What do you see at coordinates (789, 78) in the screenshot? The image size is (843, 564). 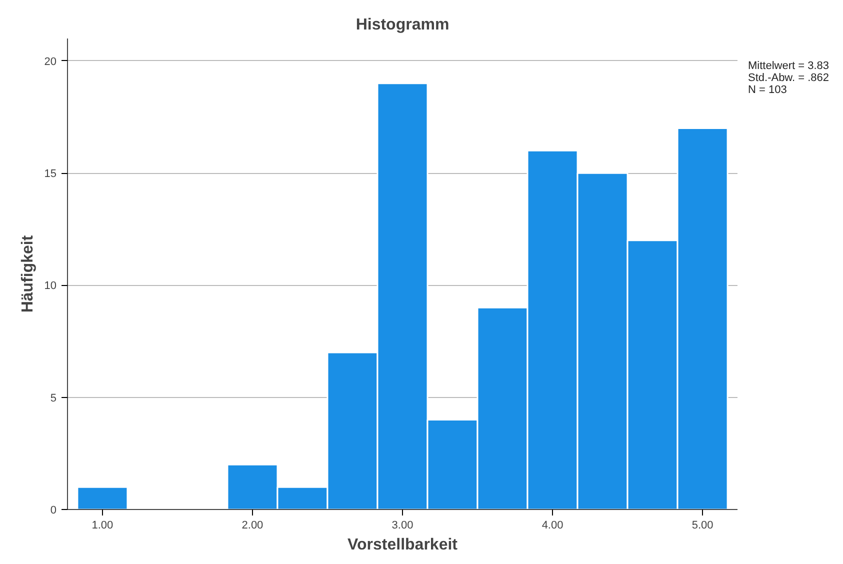 I see `text: Std.-Abw. = .862` at bounding box center [789, 78].